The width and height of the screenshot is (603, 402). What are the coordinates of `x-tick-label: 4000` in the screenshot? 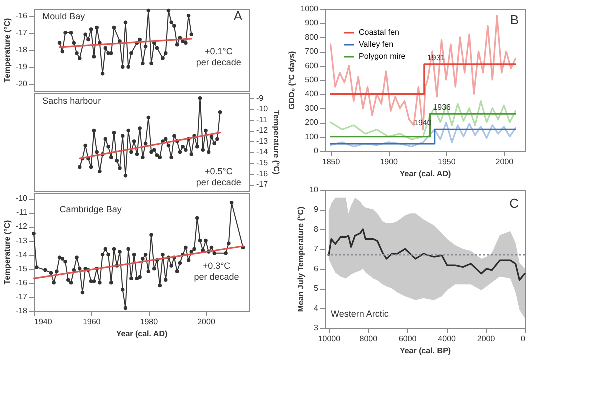 It's located at (447, 339).